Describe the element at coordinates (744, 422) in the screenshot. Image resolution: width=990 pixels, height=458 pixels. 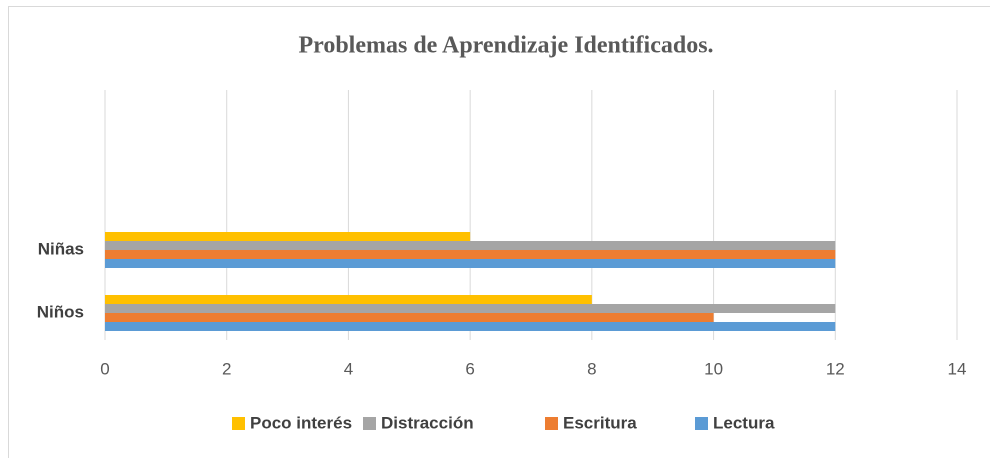
I see `legend-label: Lectura` at that location.